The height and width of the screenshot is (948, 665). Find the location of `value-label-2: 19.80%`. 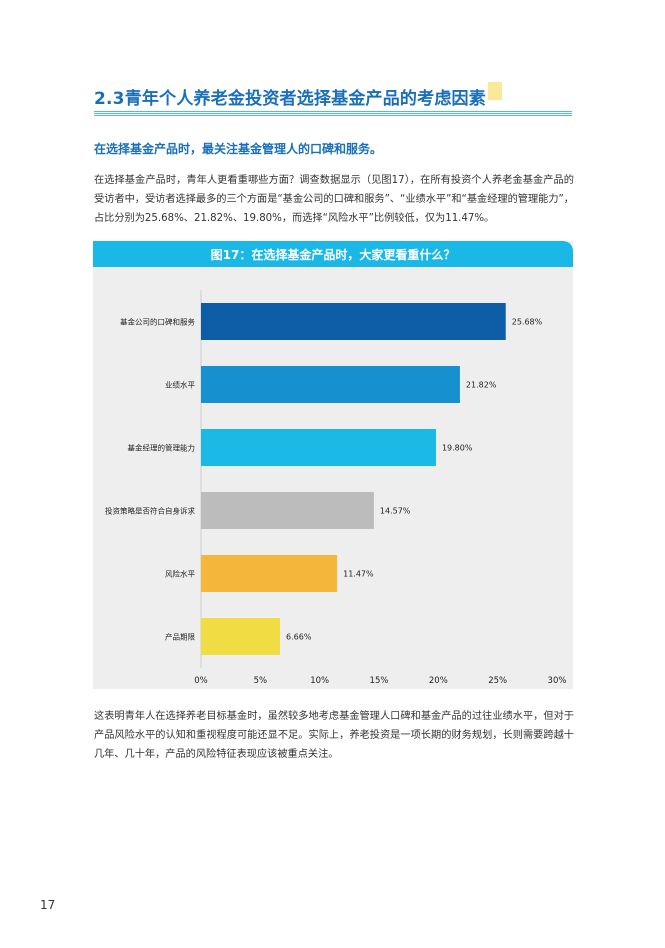

value-label-2: 19.80% is located at coordinates (457, 448).